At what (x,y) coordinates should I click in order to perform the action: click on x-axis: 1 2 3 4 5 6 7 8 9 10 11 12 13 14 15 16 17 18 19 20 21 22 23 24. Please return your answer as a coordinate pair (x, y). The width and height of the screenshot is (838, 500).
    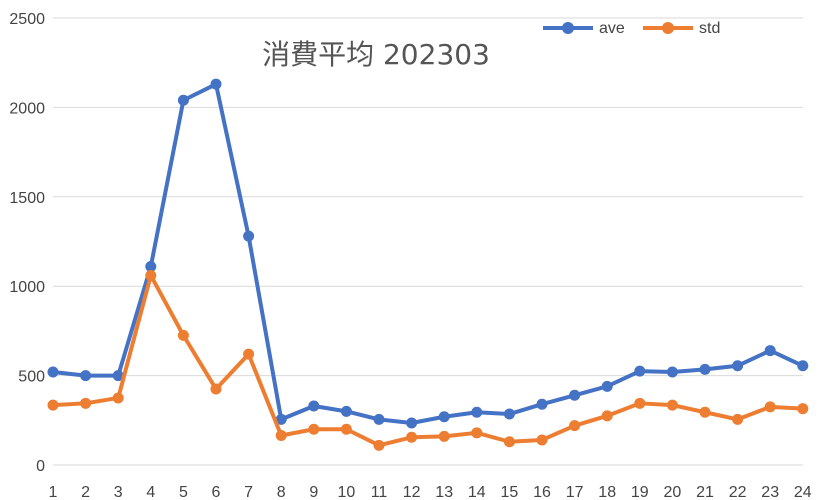
    Looking at the image, I should click on (430, 492).